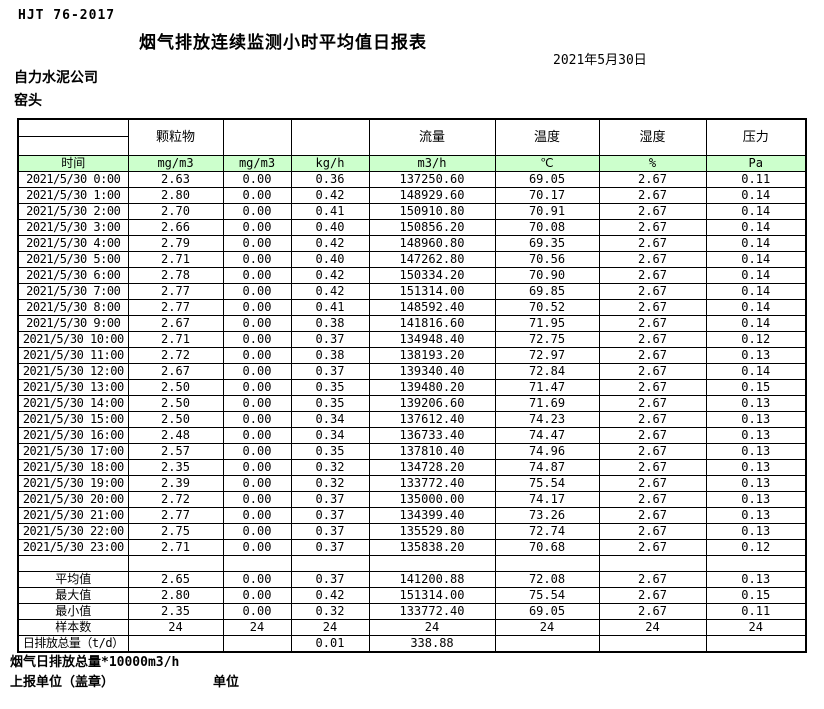  Describe the element at coordinates (432, 515) in the screenshot. I see `value-cell: 134399.40` at that location.